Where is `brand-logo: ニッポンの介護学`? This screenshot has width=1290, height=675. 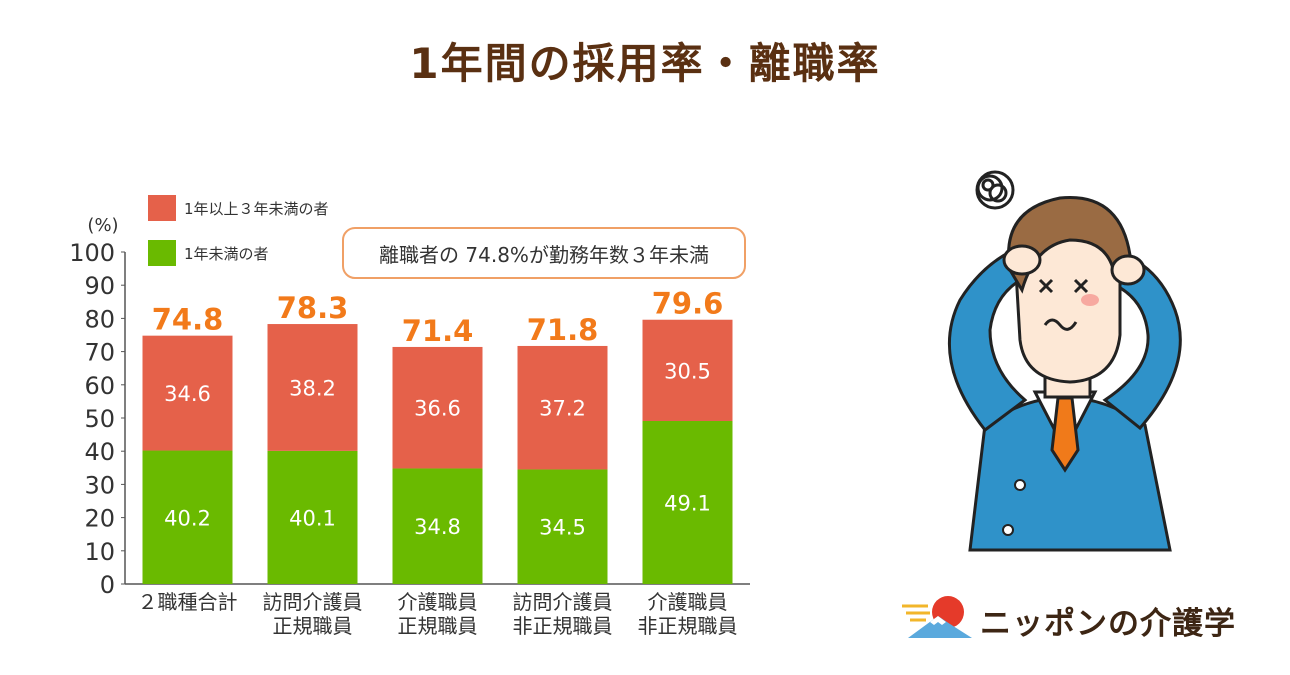
brand-logo: ニッポンの介護学 is located at coordinates (1085, 620).